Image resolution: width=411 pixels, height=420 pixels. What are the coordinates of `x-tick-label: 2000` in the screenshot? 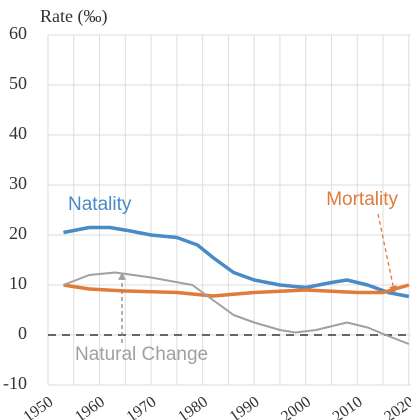 It's located at (296, 406).